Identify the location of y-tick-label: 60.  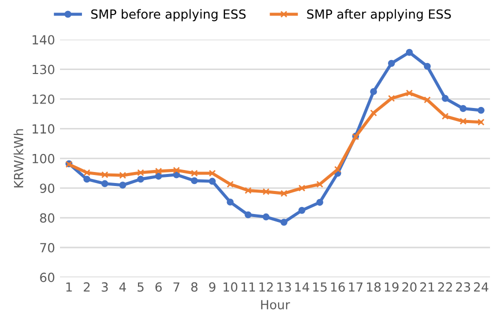
(47, 277).